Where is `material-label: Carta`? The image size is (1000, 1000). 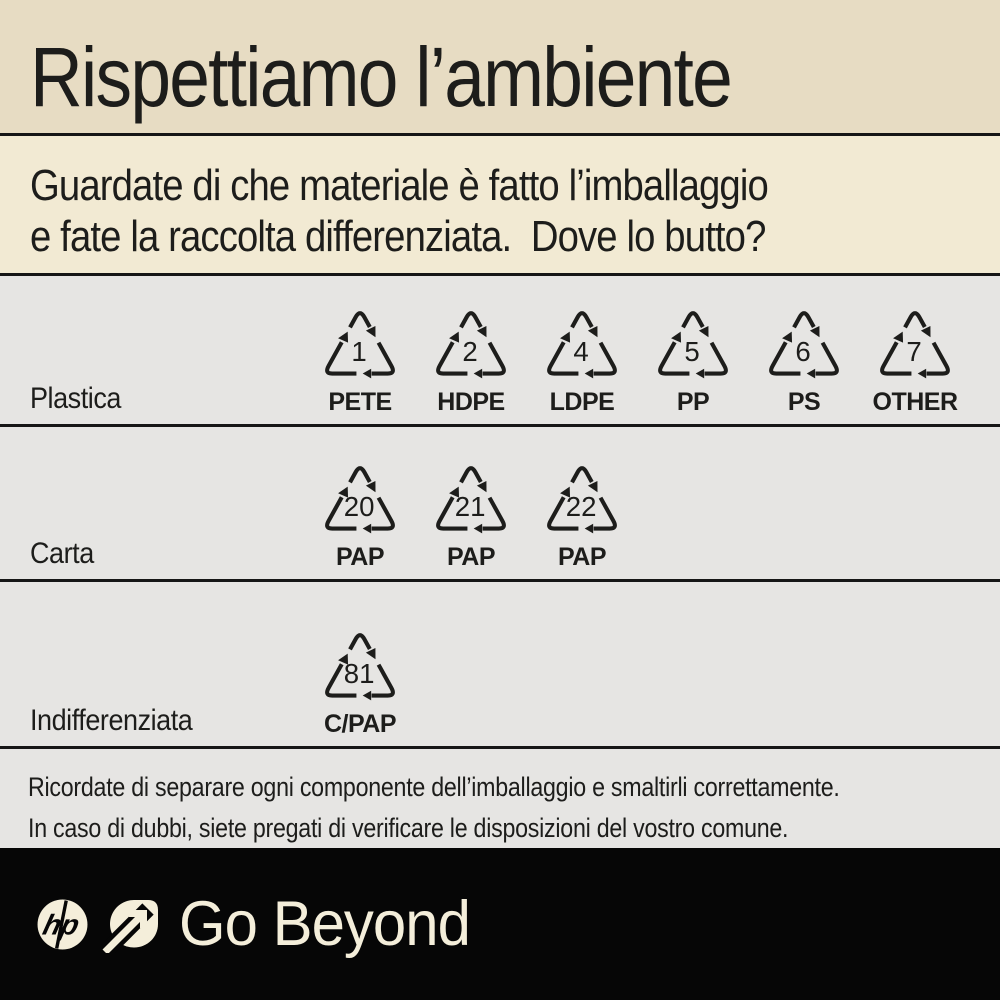 material-label: Carta is located at coordinates (62, 553).